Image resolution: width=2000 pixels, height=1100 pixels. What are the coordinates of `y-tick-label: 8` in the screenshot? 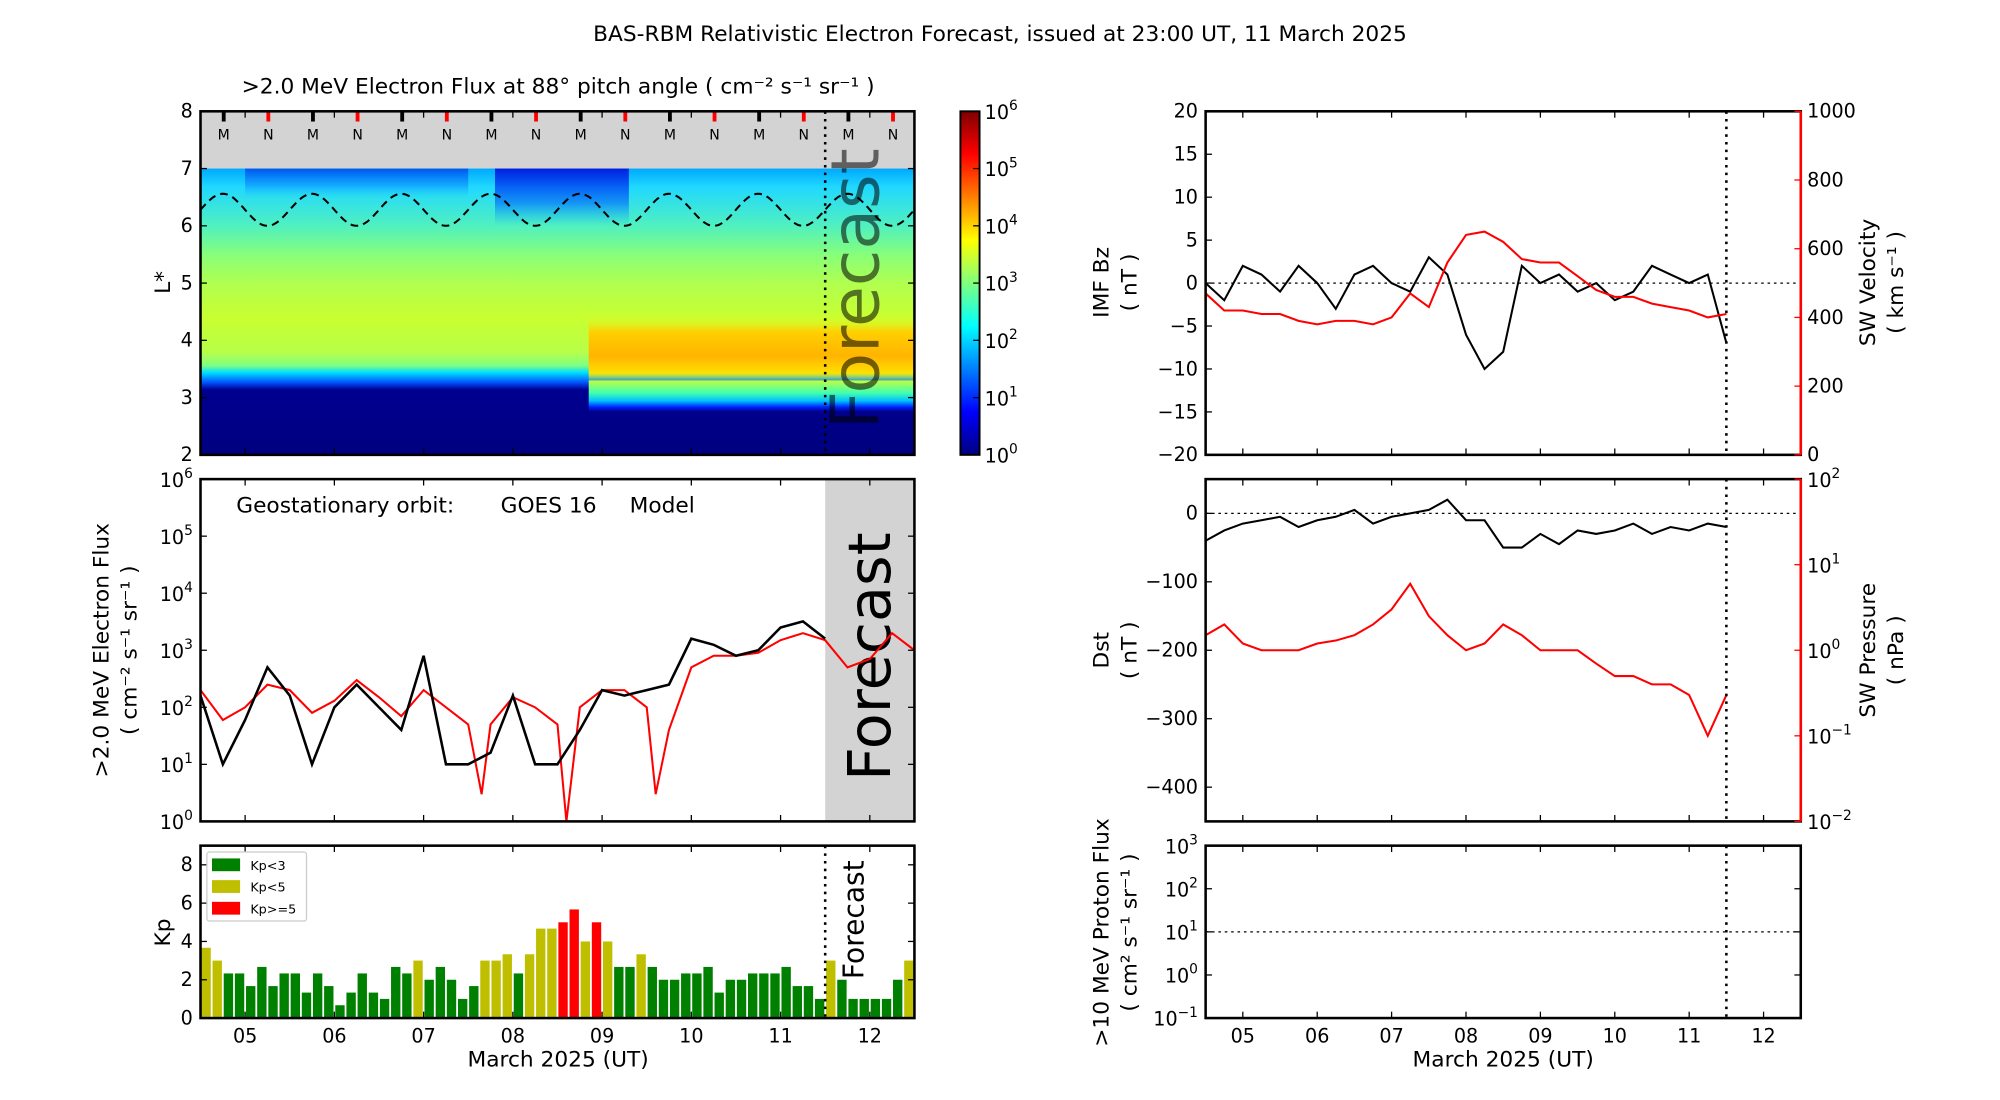 It's located at (187, 864).